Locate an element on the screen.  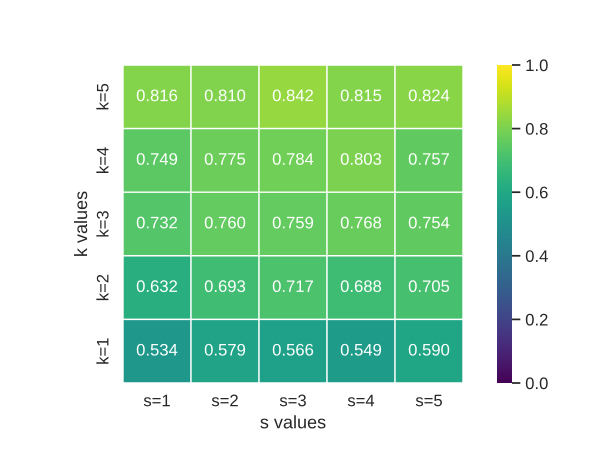
color-bar-label: 0.2 is located at coordinates (537, 320).